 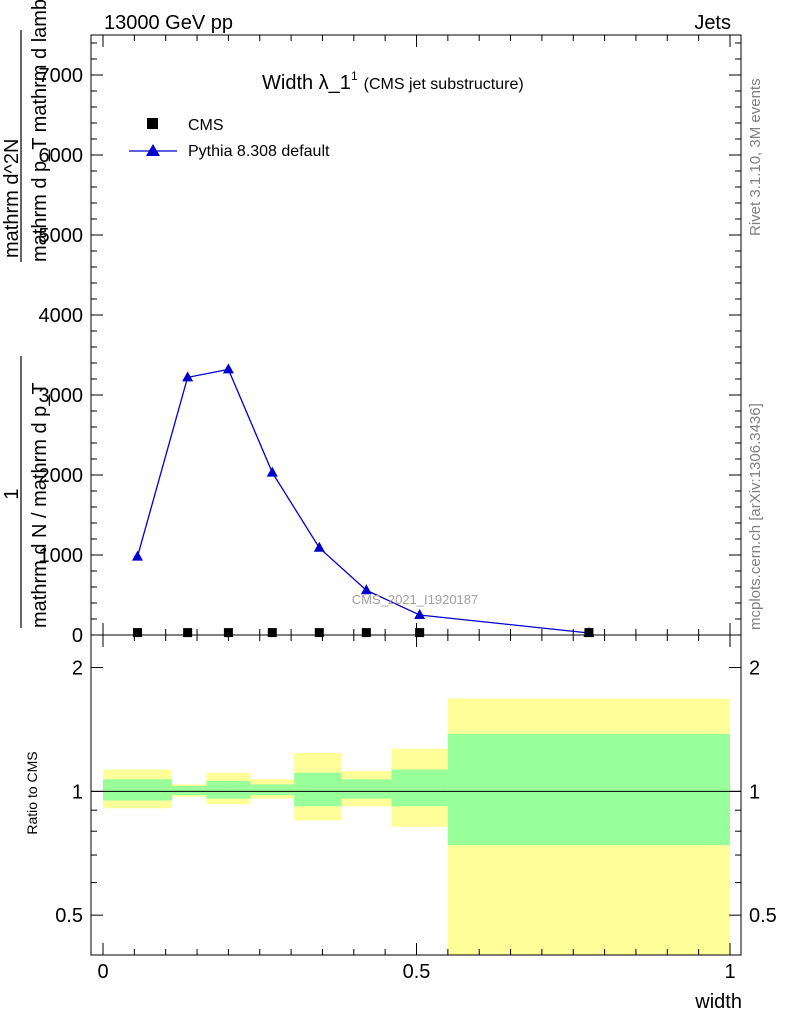 What do you see at coordinates (259, 151) in the screenshot?
I see `legend-pythia-label: Pythia 8.308 default` at bounding box center [259, 151].